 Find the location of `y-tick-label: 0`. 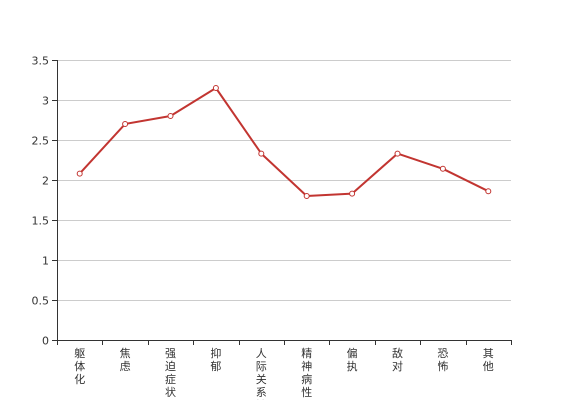

y-tick-label: 0 is located at coordinates (45, 341).